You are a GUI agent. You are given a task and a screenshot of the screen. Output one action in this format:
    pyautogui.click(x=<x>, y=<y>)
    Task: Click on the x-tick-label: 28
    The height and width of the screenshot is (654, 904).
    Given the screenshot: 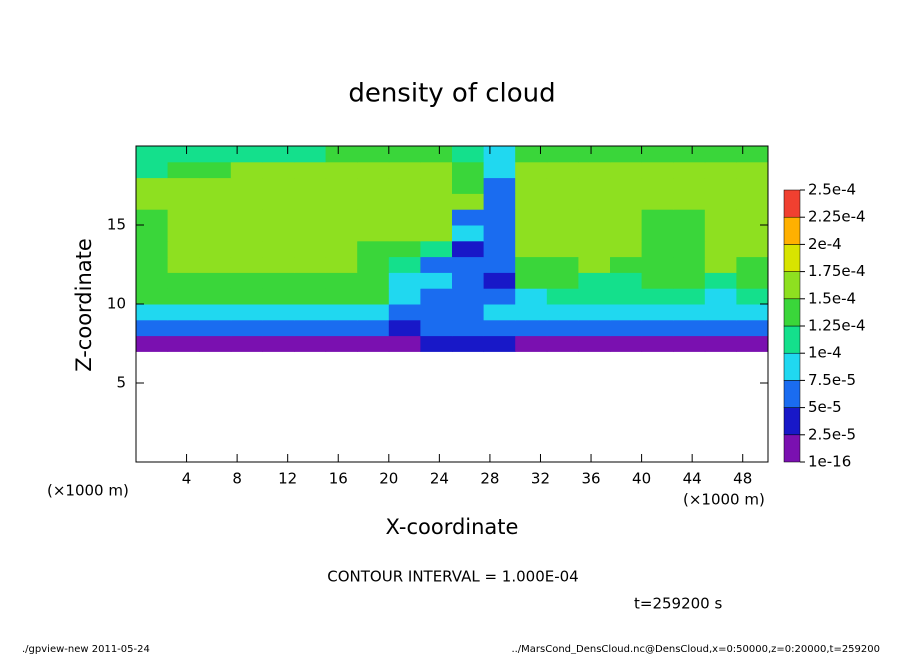 What is the action you would take?
    pyautogui.click(x=489, y=479)
    